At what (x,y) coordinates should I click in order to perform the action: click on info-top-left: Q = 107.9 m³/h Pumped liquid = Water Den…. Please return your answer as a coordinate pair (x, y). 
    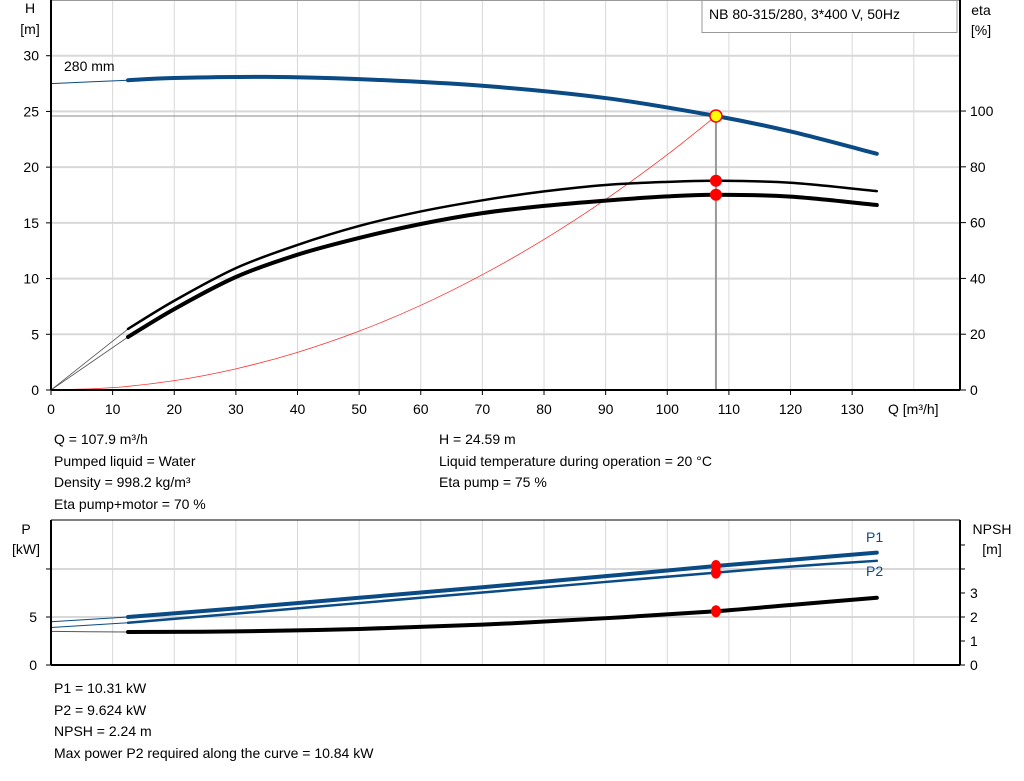
    Looking at the image, I should click on (130, 472).